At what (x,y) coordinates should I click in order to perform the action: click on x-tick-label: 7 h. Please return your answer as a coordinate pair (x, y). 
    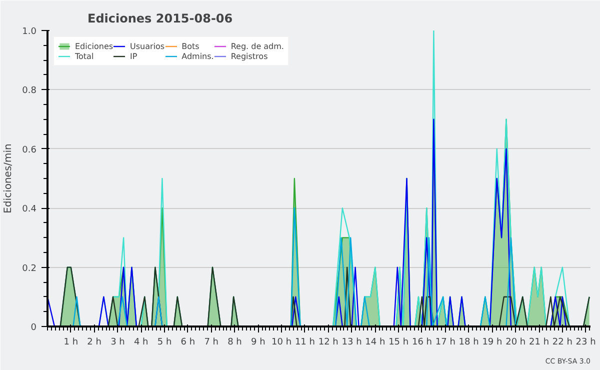
    Looking at the image, I should click on (211, 343).